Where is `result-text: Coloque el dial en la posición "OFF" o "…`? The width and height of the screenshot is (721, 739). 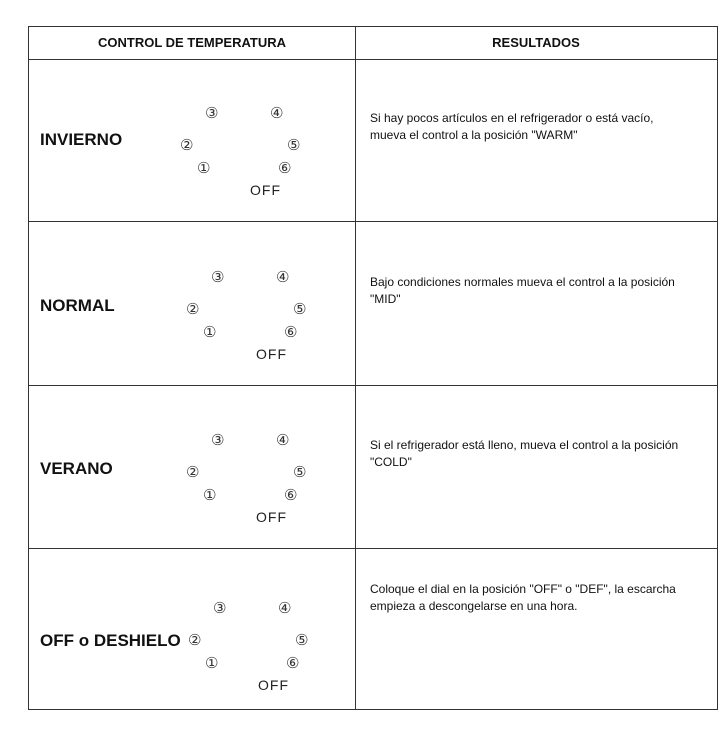 result-text: Coloque el dial en la posición "OFF" o "… is located at coordinates (523, 597).